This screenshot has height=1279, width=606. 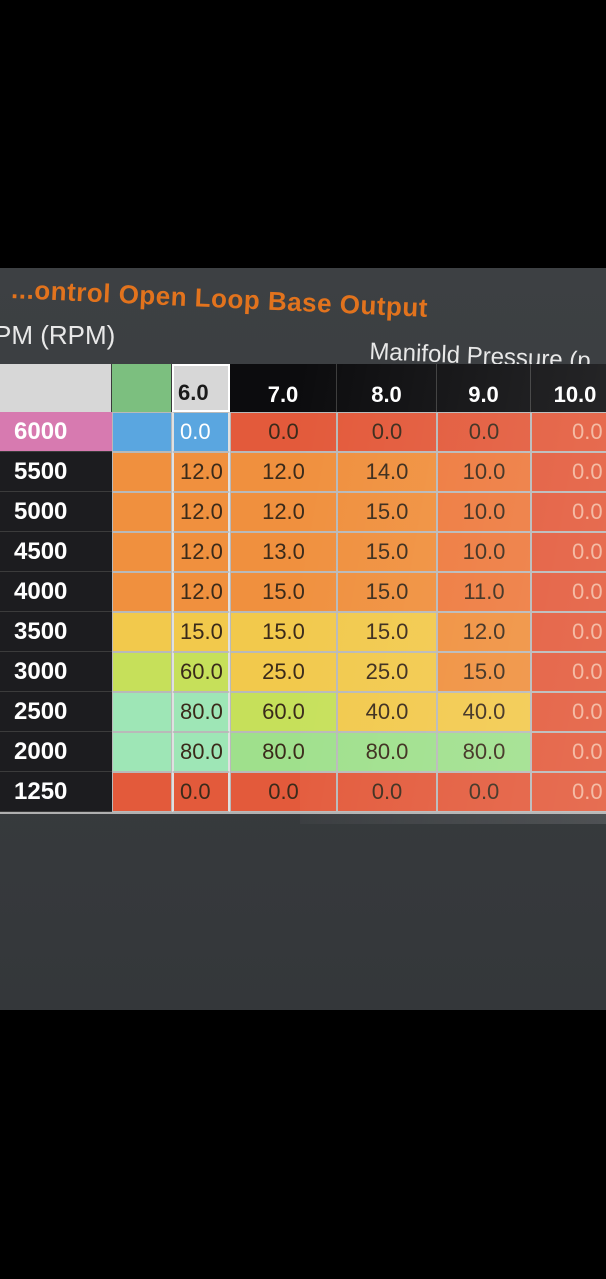 I want to click on column-header: 9.0, so click(x=484, y=388).